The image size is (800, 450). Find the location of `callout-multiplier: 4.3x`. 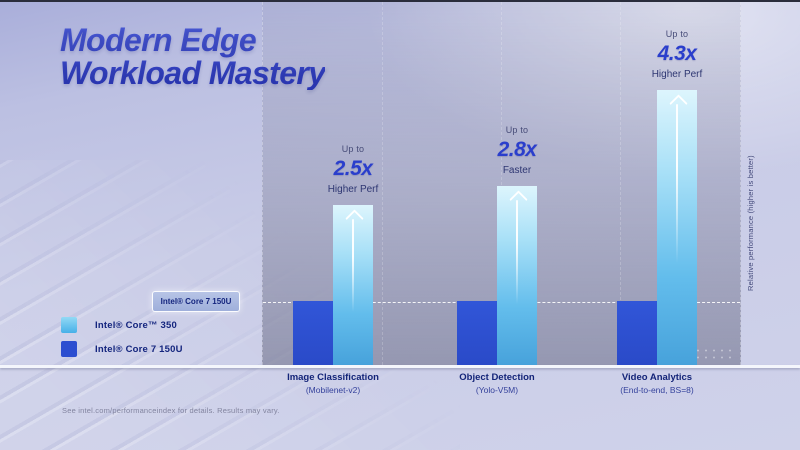

callout-multiplier: 4.3x is located at coordinates (677, 53).